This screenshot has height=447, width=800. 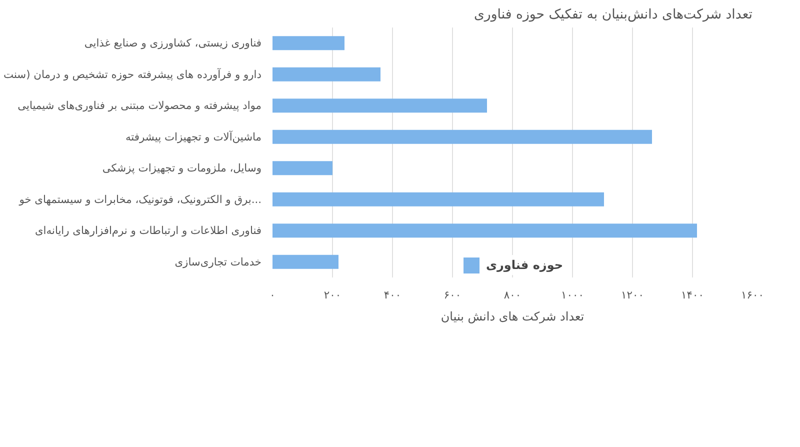 I want to click on x-tick-label: ۰, so click(x=273, y=295).